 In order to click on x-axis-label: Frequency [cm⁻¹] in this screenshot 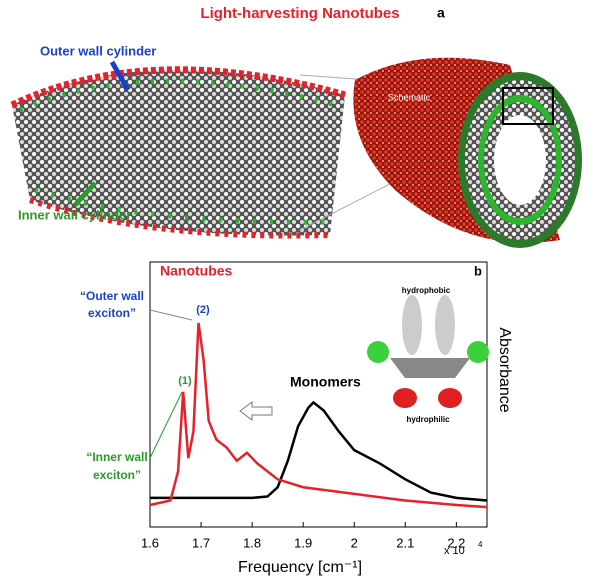, I will do `click(300, 567)`.